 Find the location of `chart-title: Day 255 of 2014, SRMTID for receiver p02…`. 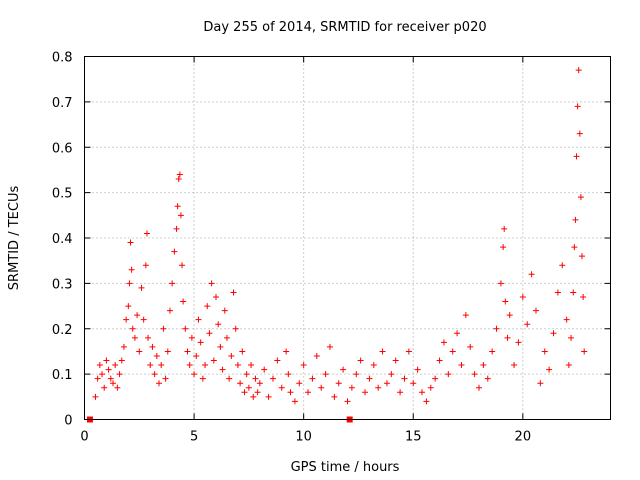

chart-title: Day 255 of 2014, SRMTID for receiver p02… is located at coordinates (344, 27).